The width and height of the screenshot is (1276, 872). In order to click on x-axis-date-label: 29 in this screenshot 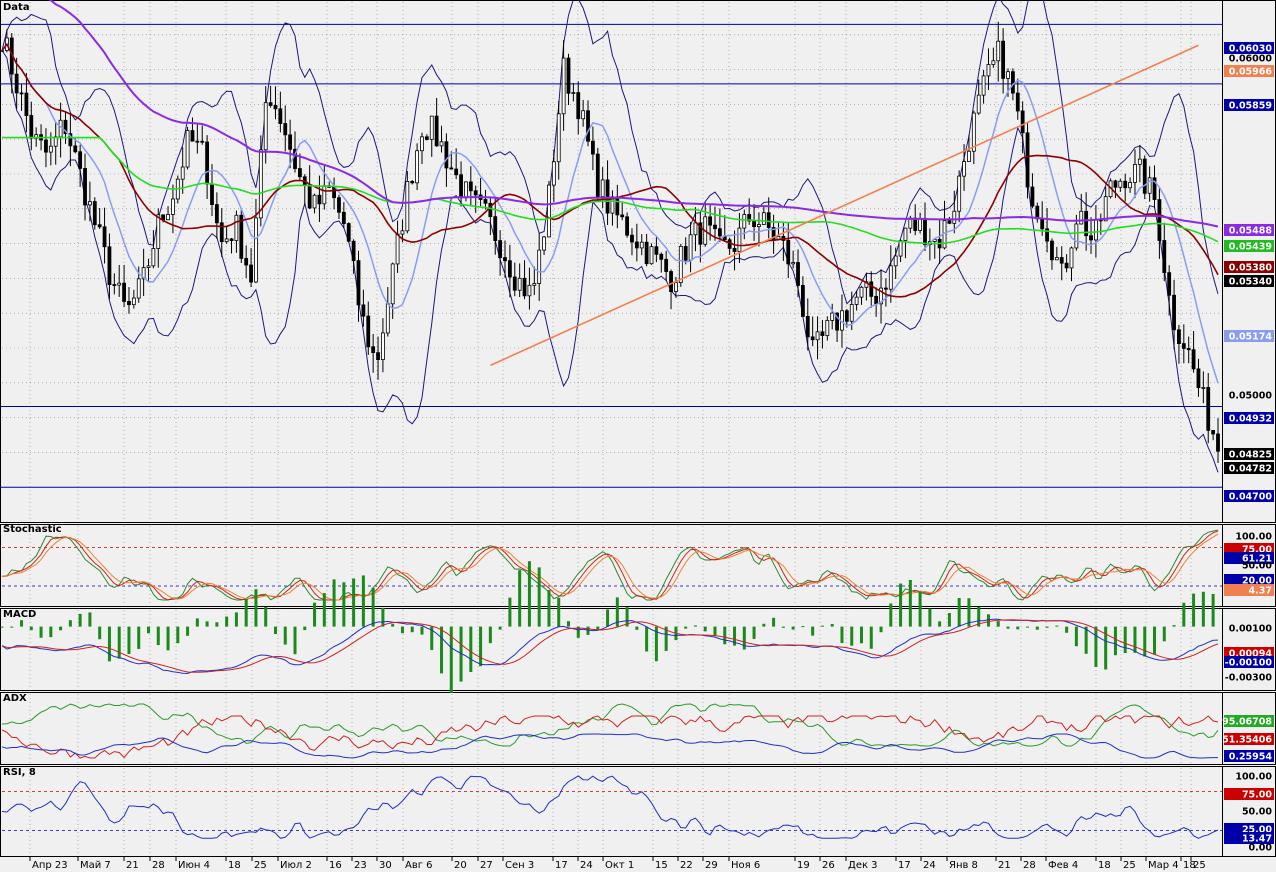, I will do `click(711, 865)`.